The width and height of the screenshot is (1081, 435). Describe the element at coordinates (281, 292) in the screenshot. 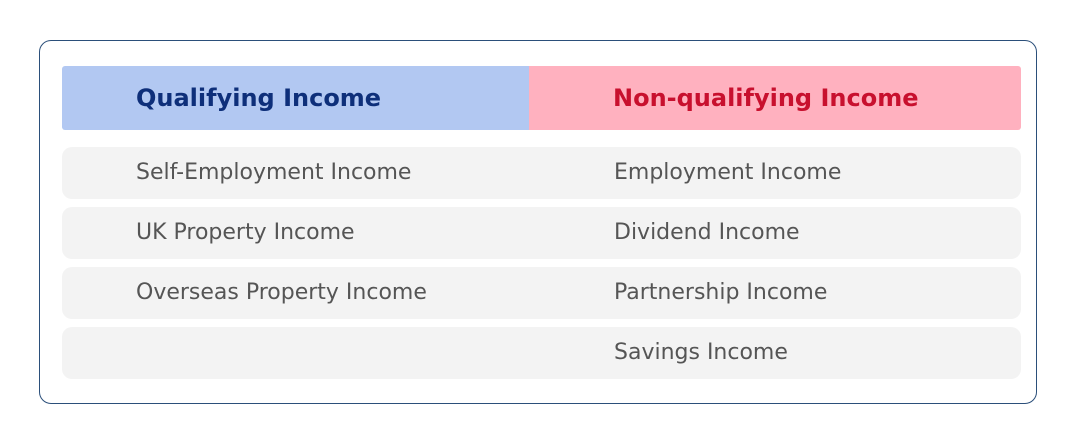

I see `qualifying-income-cell: Overseas Property Income` at that location.